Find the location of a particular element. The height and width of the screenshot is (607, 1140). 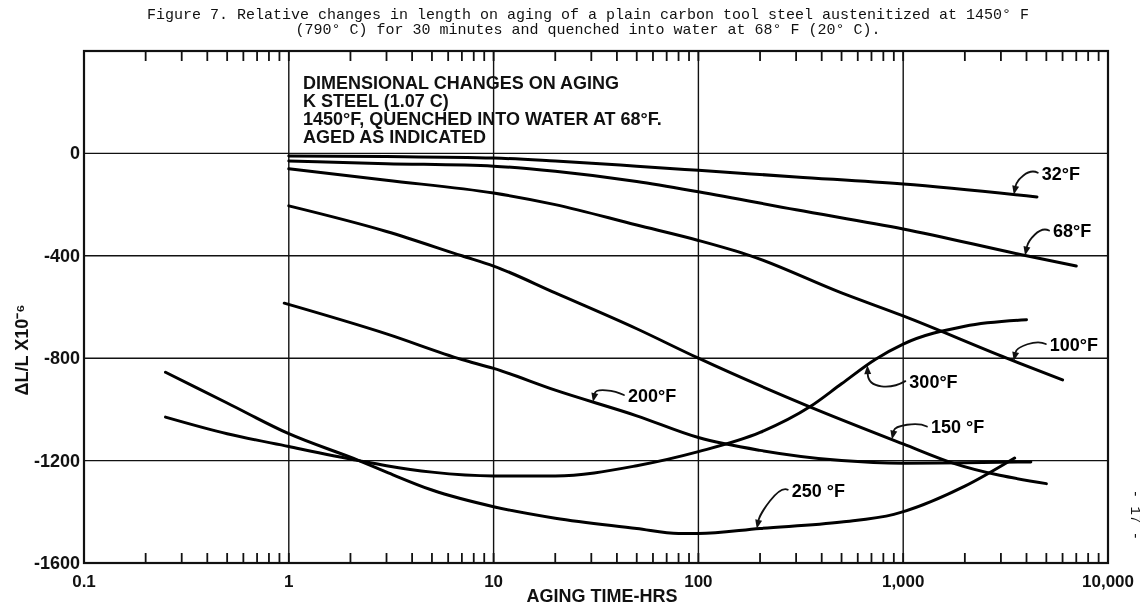

series-label: 150 °F is located at coordinates (957, 427).